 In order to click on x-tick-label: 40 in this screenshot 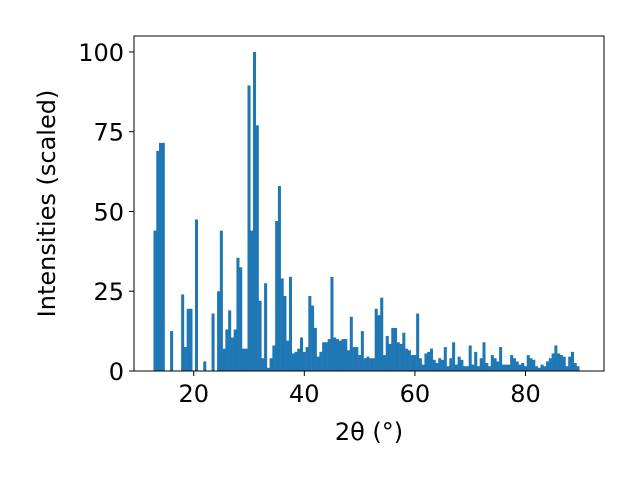, I will do `click(304, 394)`.